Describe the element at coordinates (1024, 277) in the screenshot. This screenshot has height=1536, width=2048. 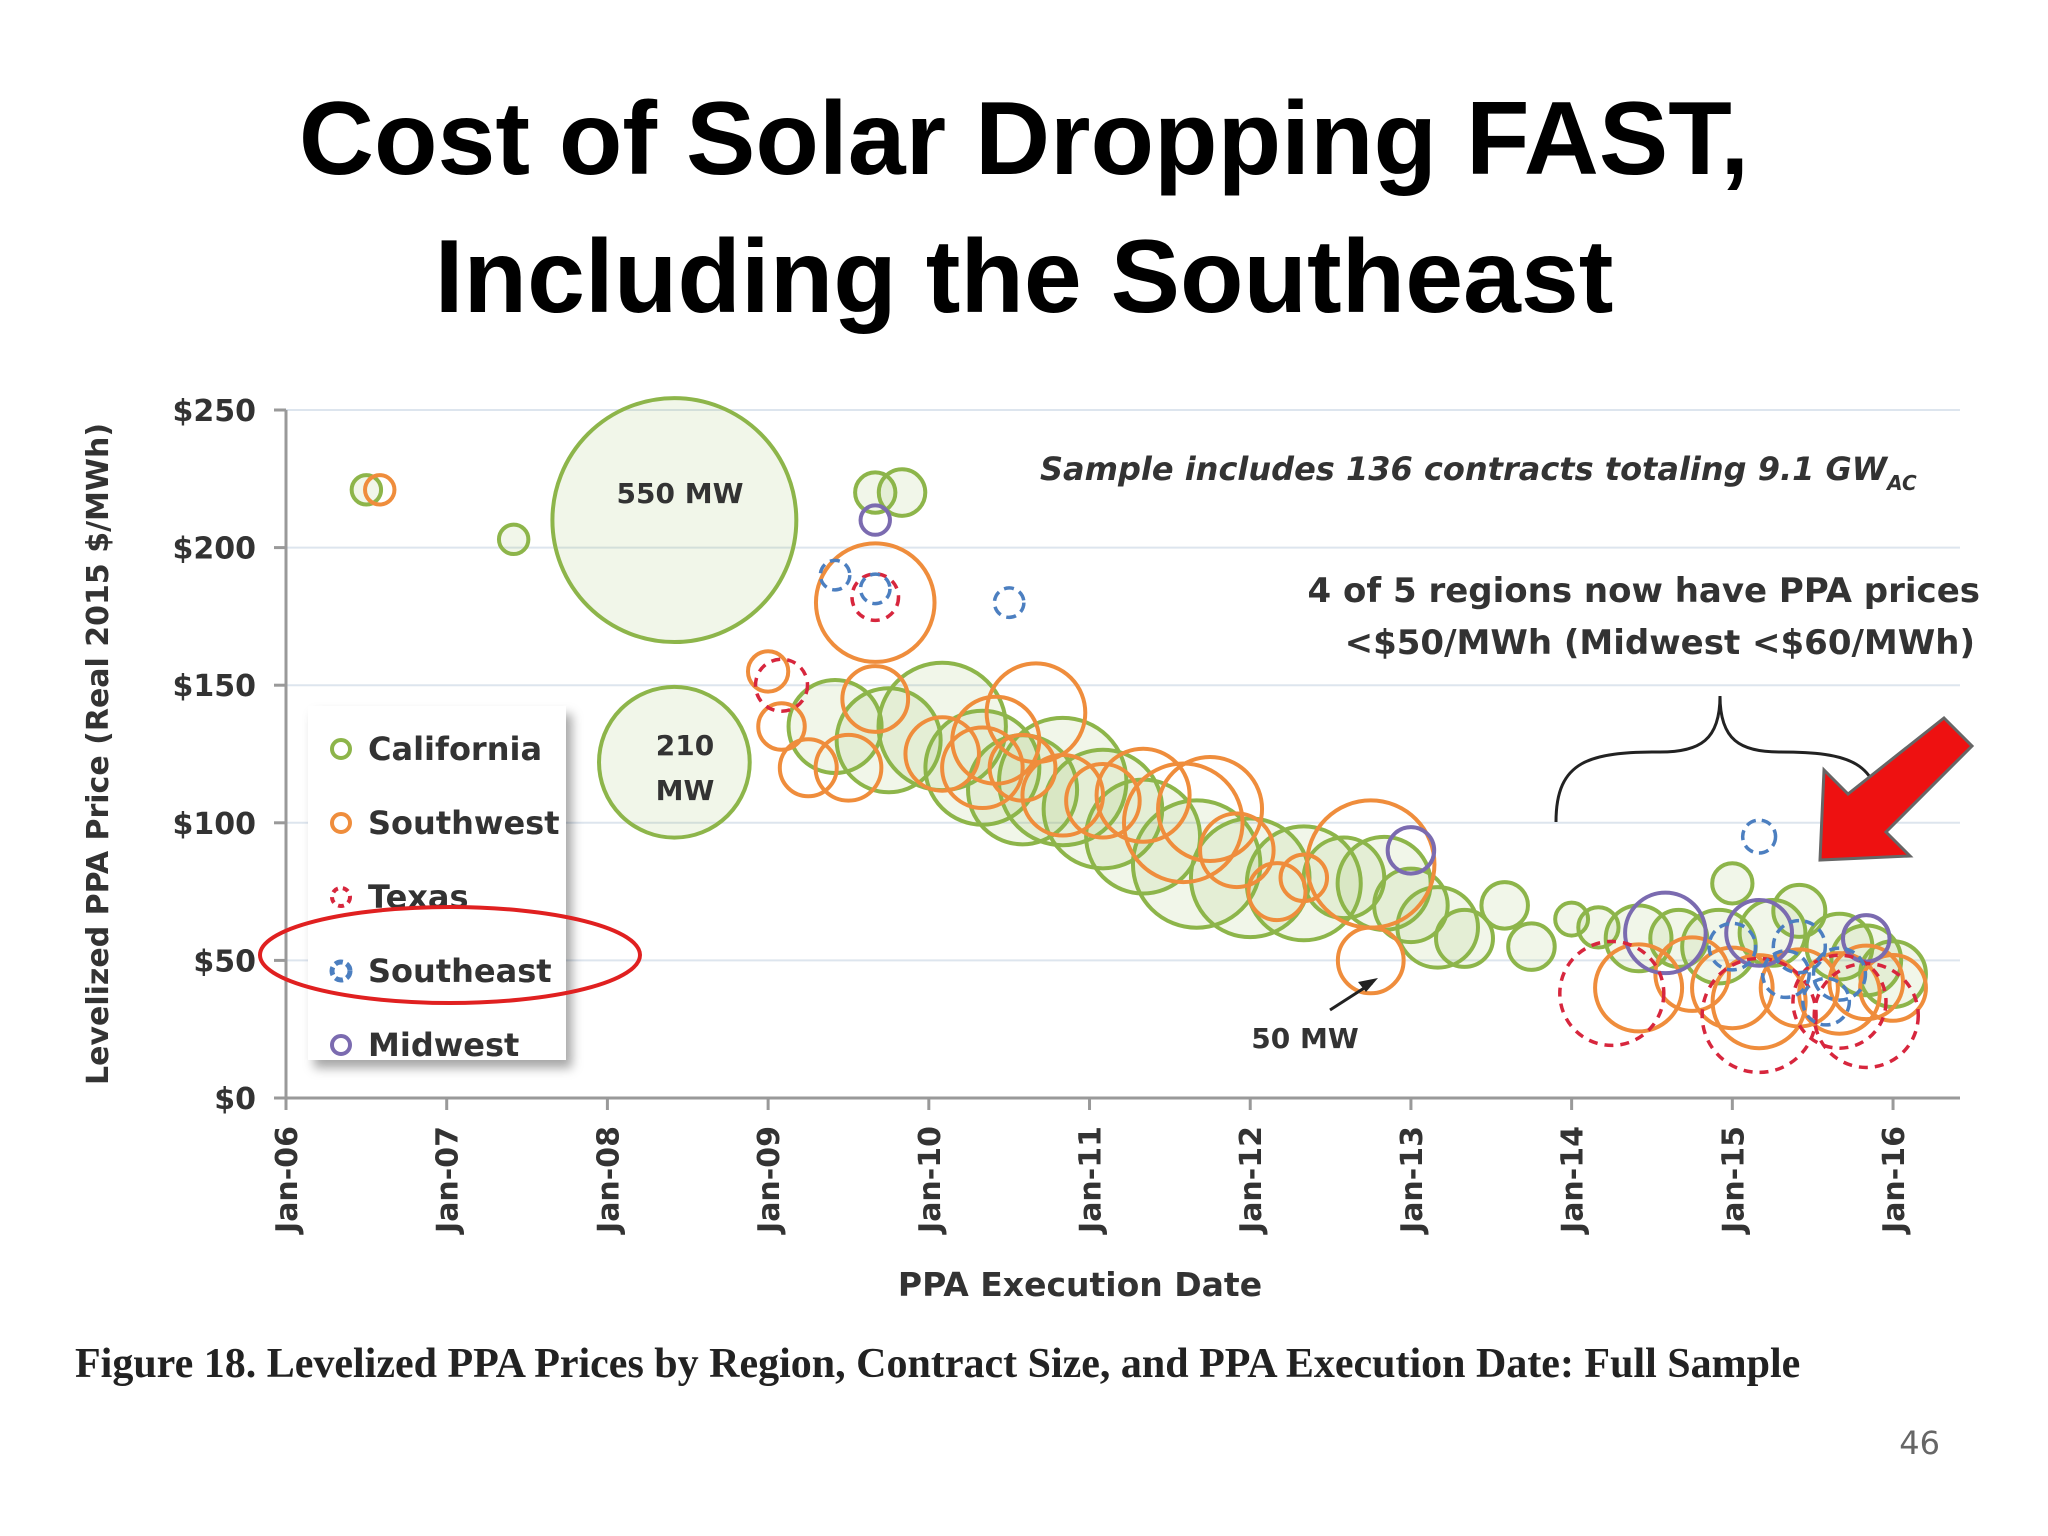
I see `title-line-2: Including the Southeast` at that location.